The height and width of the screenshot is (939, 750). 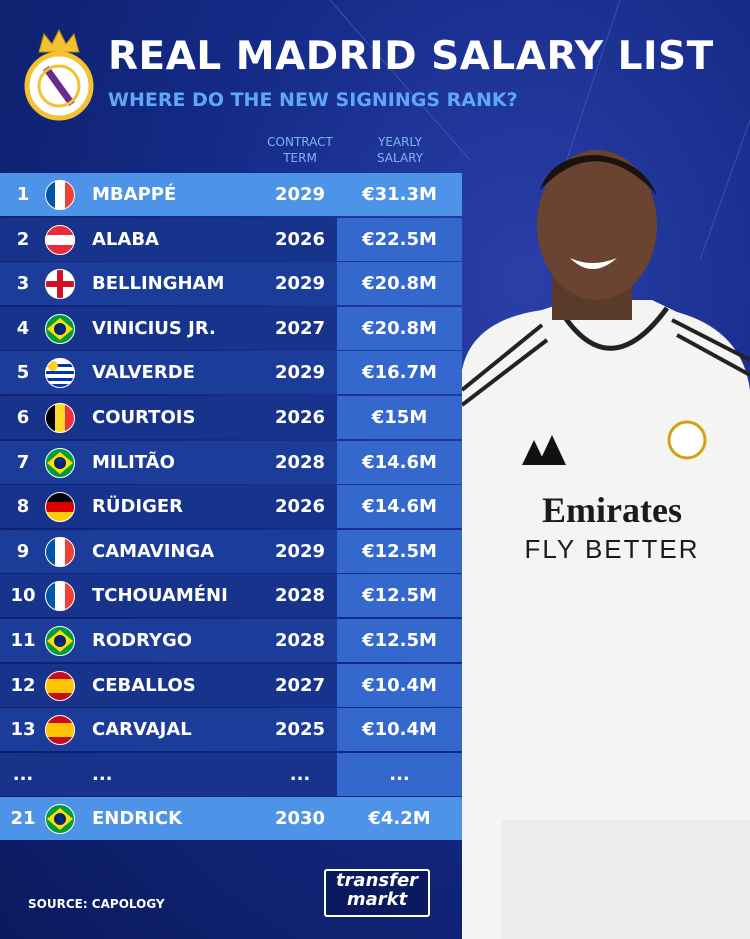 I want to click on yearly-salary: €15M, so click(x=399, y=417).